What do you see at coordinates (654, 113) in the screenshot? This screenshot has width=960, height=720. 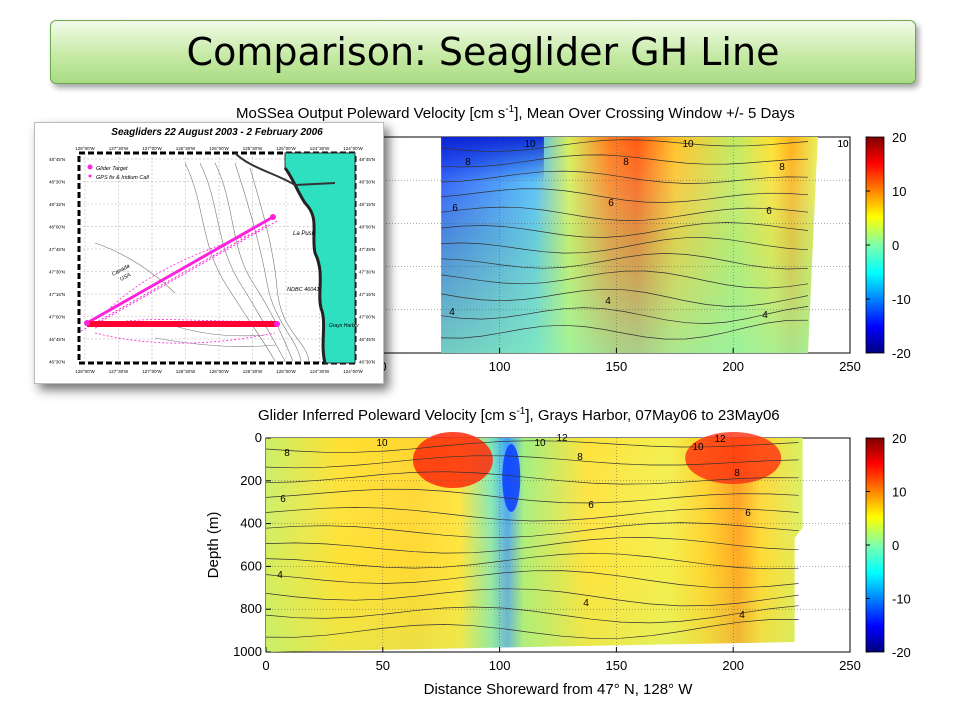 I see `top-chart-title-suffix: ], Mean Over Crossing Window +/- 5 Days` at bounding box center [654, 113].